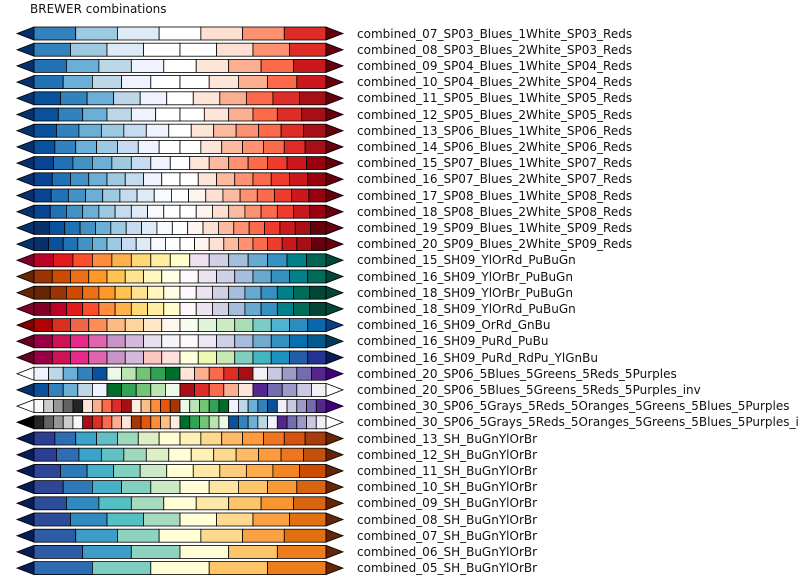 The width and height of the screenshot is (800, 581). Describe the element at coordinates (447, 454) in the screenshot. I see `colorbar-label: combined_12_SH_BuGnYlOrBr` at that location.